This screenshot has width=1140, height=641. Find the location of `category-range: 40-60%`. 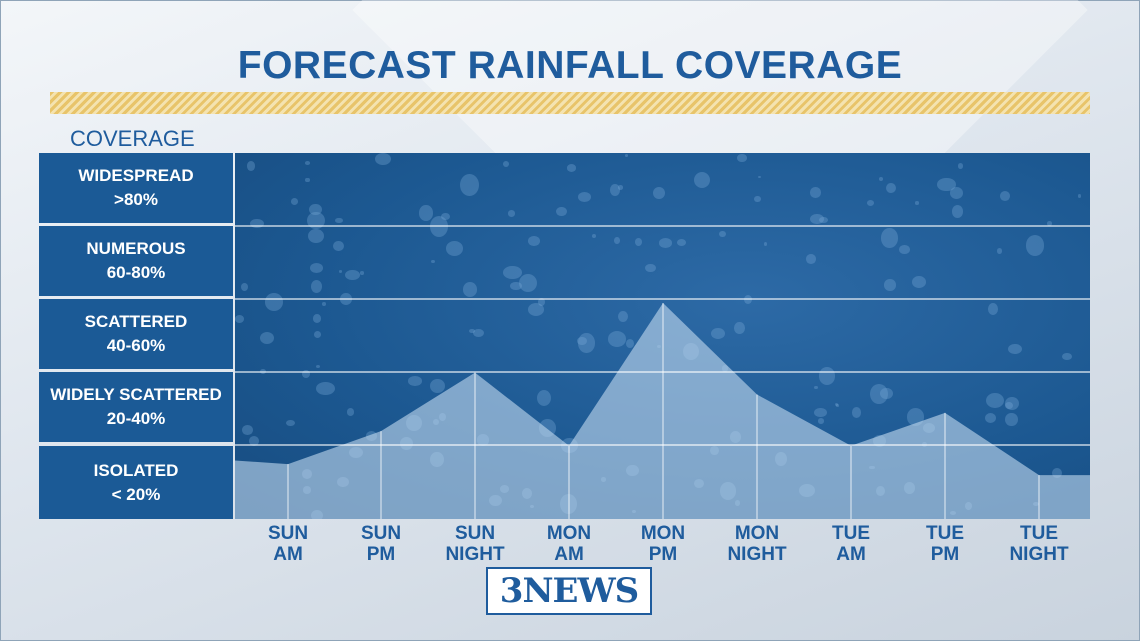

category-range: 40-60% is located at coordinates (136, 345).